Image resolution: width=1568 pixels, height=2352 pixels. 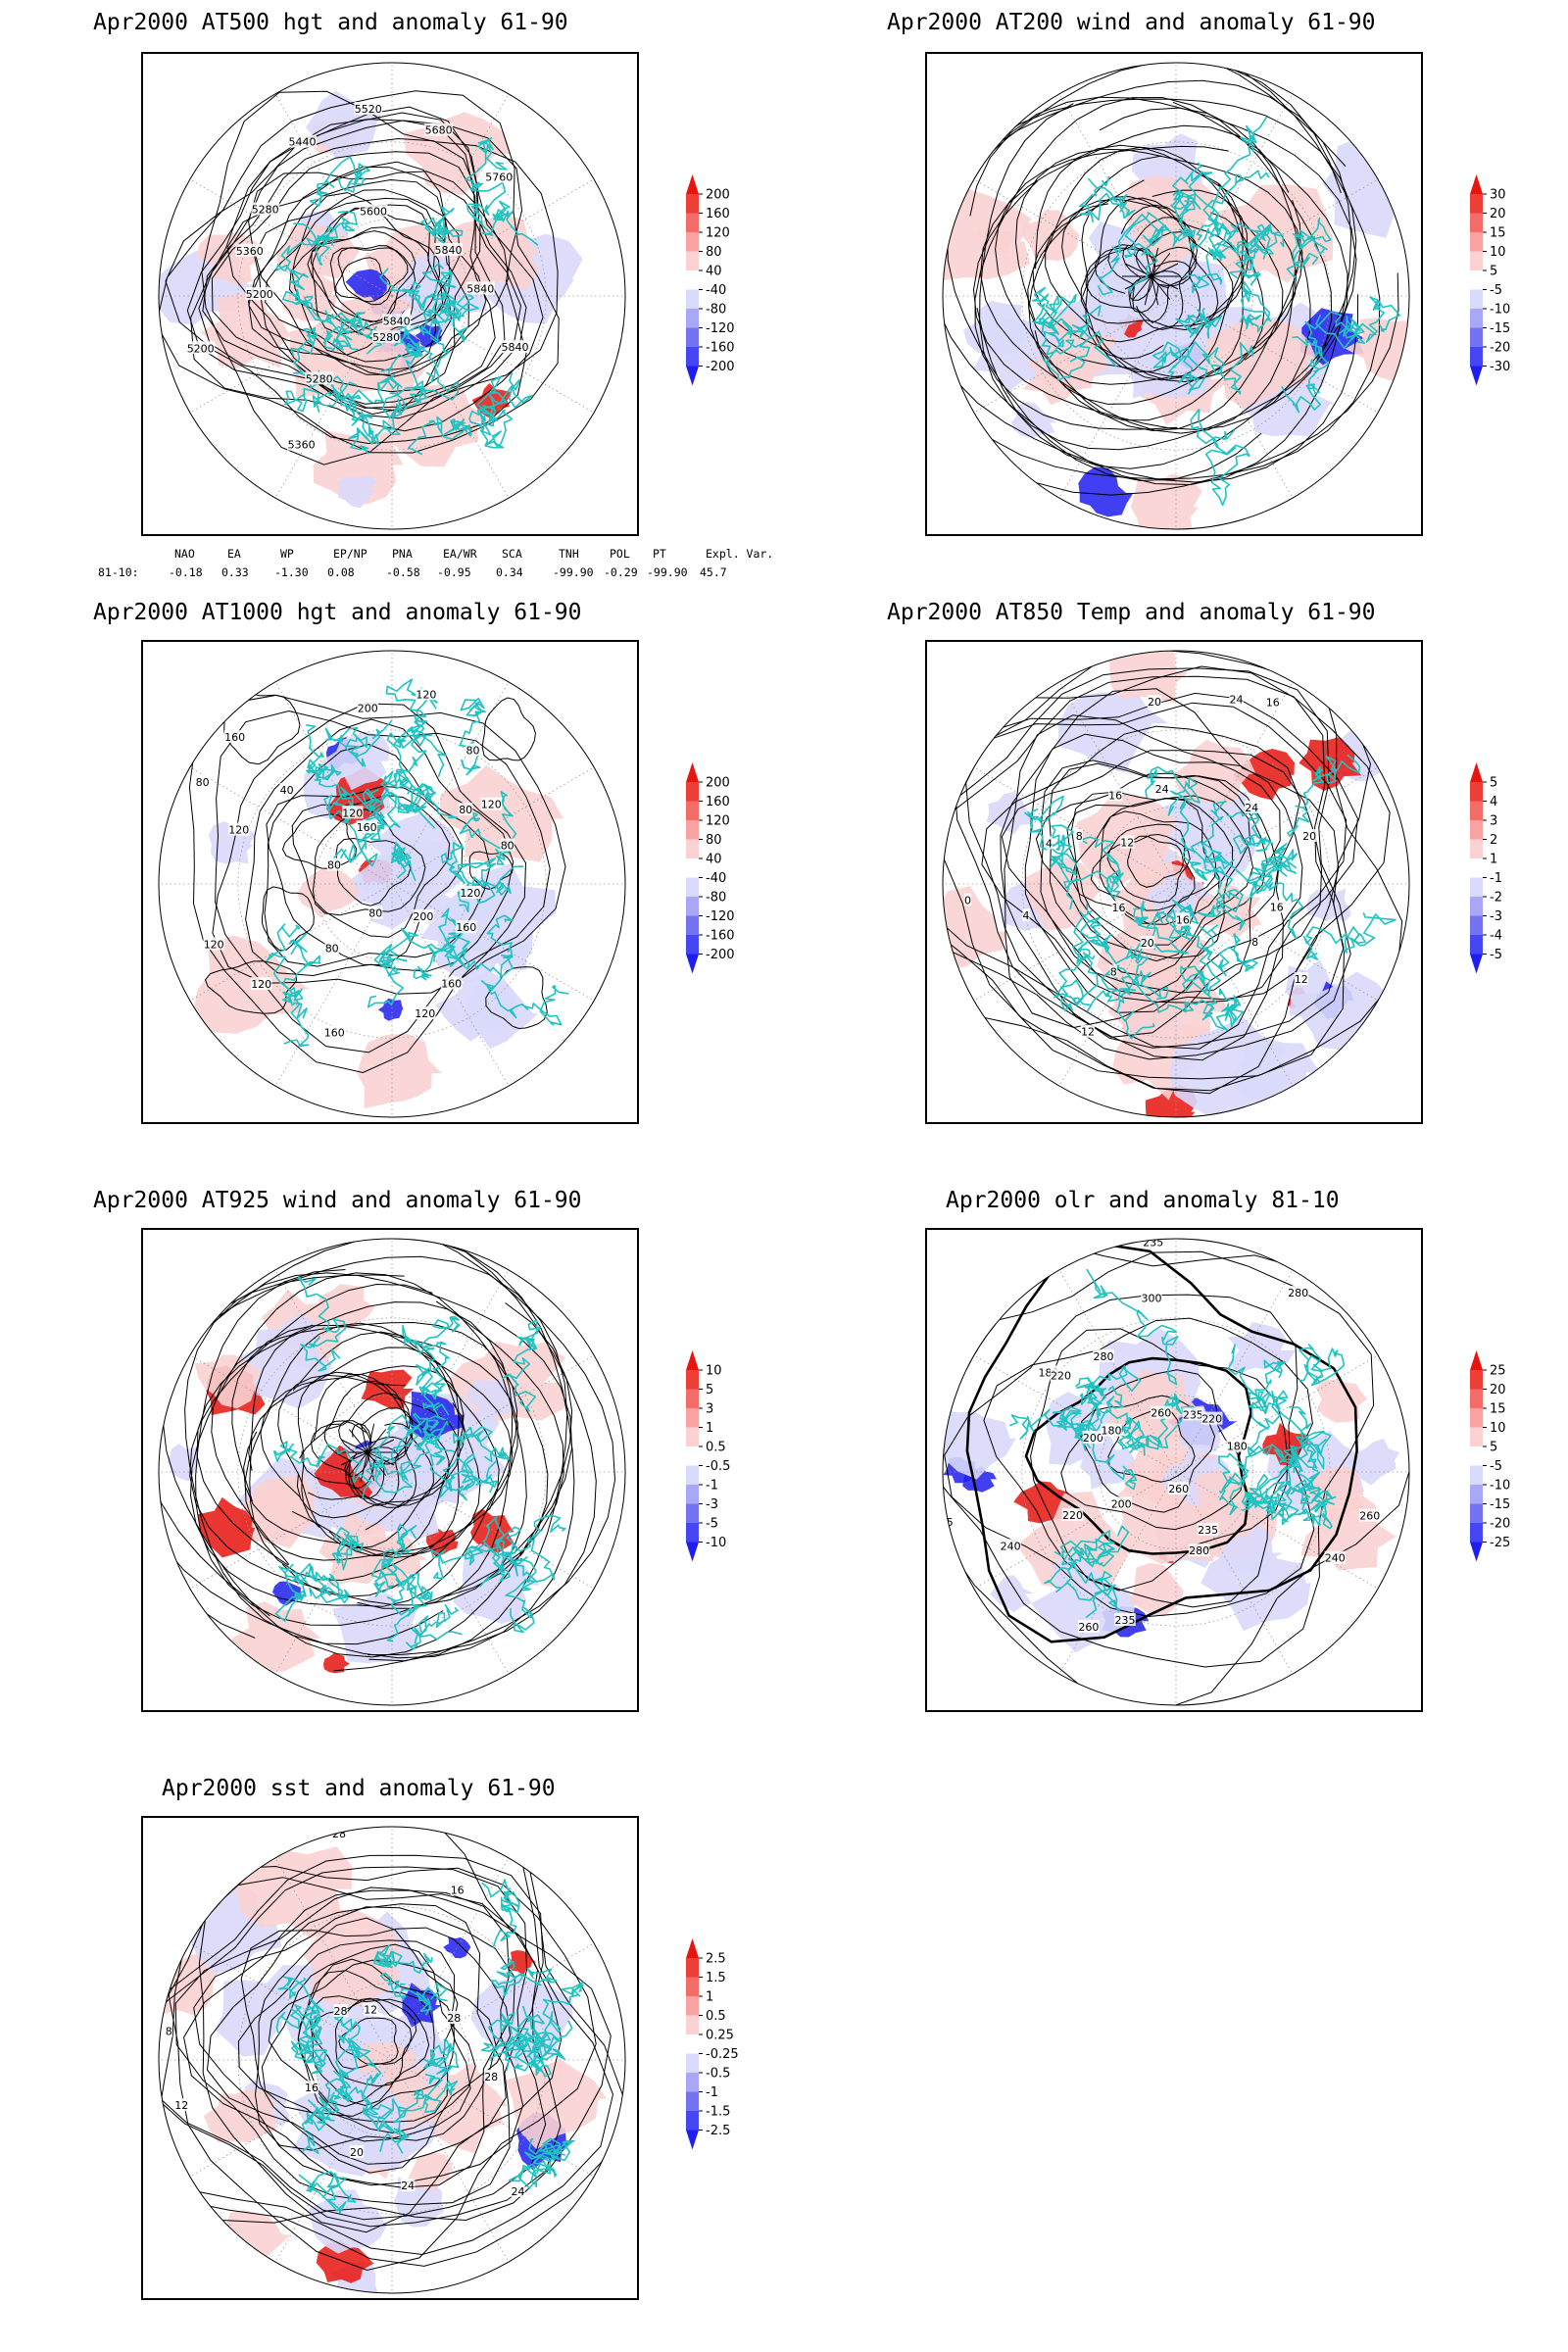 I want to click on colorbar-bottom-arrow, so click(x=692, y=1552).